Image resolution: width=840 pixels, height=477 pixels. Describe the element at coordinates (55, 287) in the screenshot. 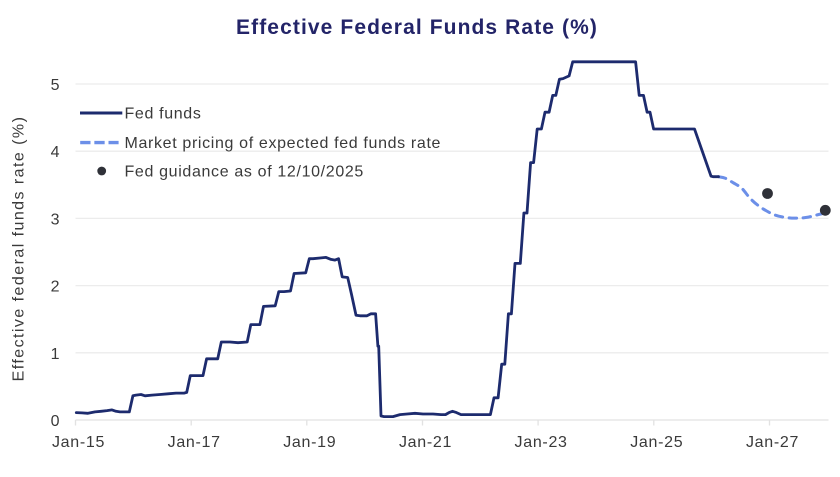

I see `svg-text: 2` at that location.